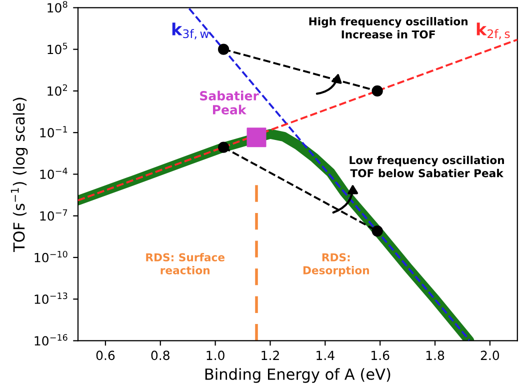  I want to click on x-axis-title: Binding Energy of A (eV), so click(297, 375).